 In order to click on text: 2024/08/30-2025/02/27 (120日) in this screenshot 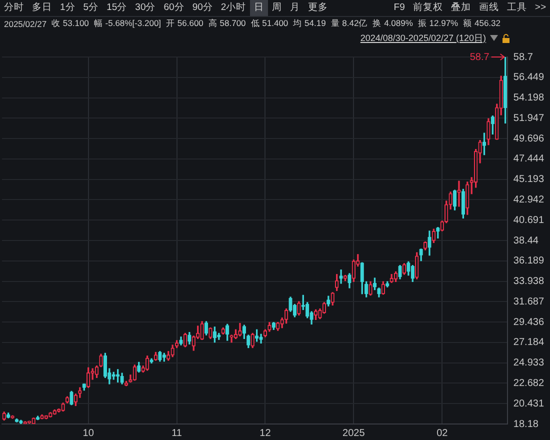, I will do `click(423, 38)`.